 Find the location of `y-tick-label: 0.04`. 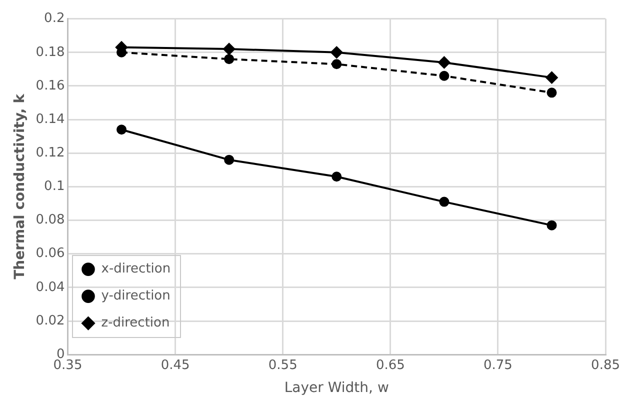

y-tick-label: 0.04 is located at coordinates (50, 287).